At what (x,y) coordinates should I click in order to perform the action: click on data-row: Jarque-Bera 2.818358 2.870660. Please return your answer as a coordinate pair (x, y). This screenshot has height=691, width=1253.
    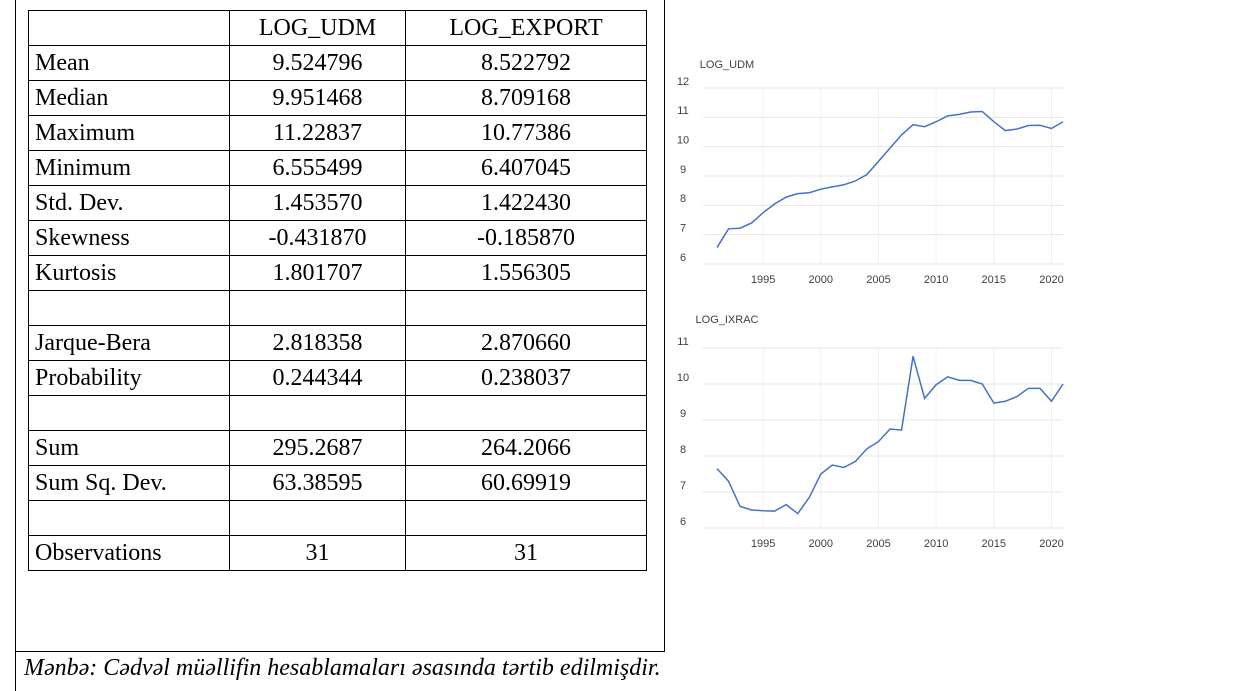
    Looking at the image, I should click on (337, 343).